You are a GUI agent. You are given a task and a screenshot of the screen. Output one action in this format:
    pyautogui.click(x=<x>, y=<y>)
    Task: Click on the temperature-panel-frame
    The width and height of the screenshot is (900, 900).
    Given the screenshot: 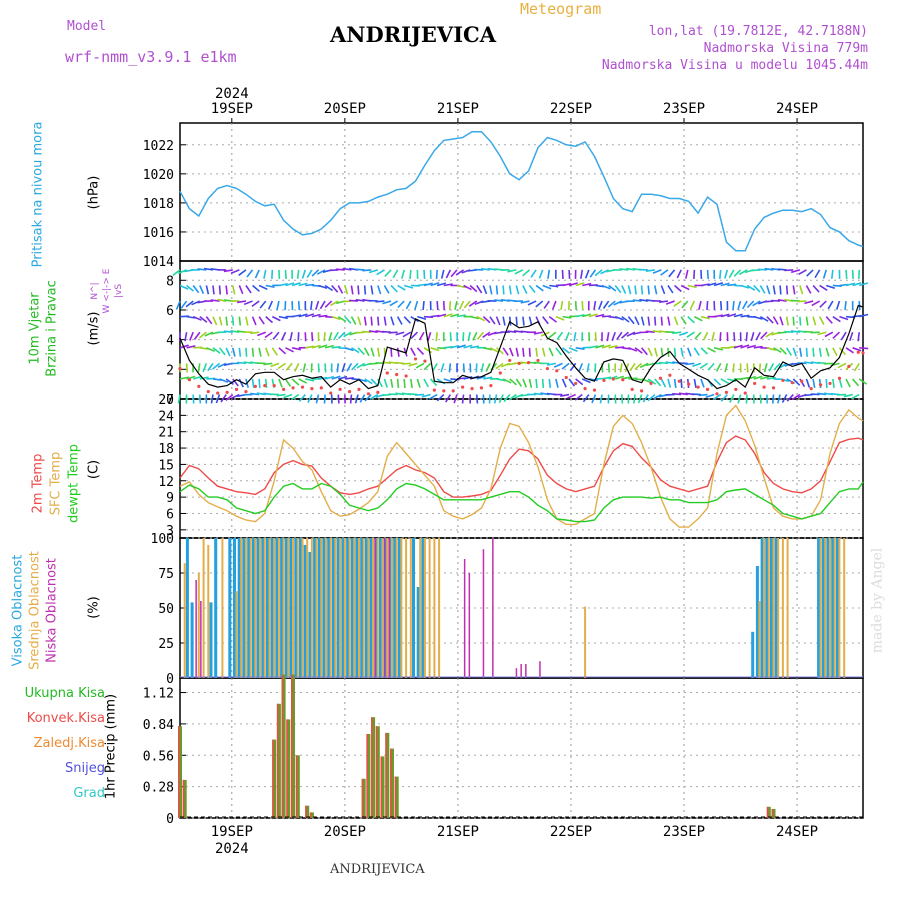 What is the action you would take?
    pyautogui.click(x=521, y=468)
    